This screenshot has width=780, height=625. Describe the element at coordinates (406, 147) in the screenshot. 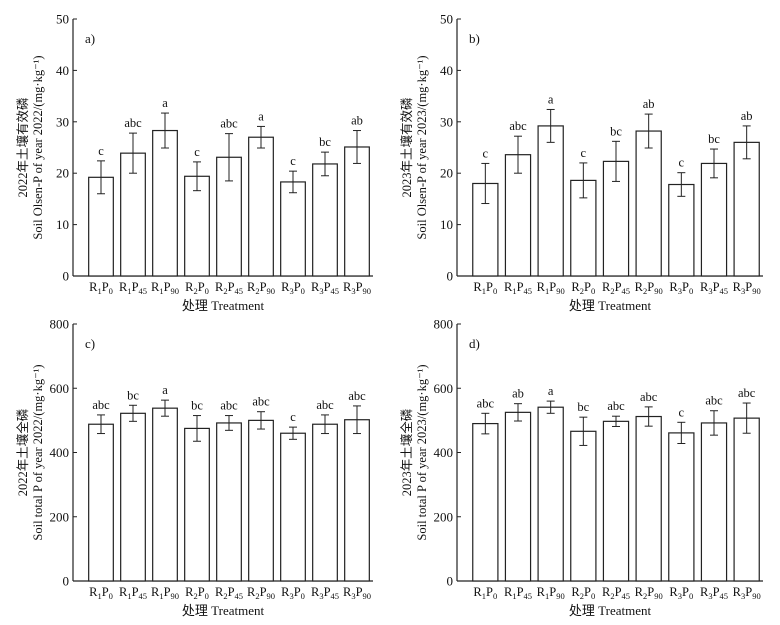

I see `y-axis-title-cn: 2023年土壤有效磷` at that location.